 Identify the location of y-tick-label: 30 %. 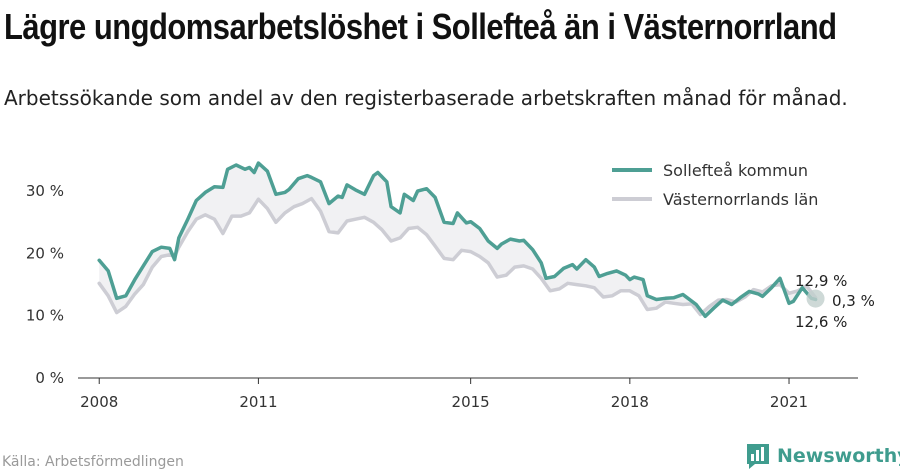
(45, 191).